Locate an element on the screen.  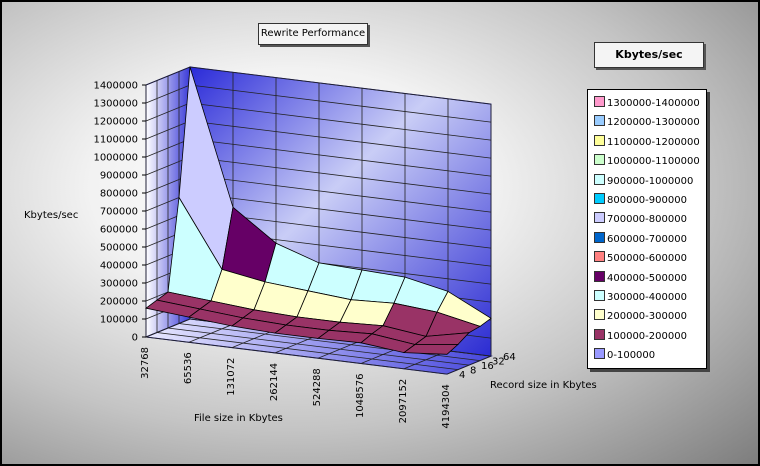
z-tick-label: 500000 is located at coordinates (119, 248).